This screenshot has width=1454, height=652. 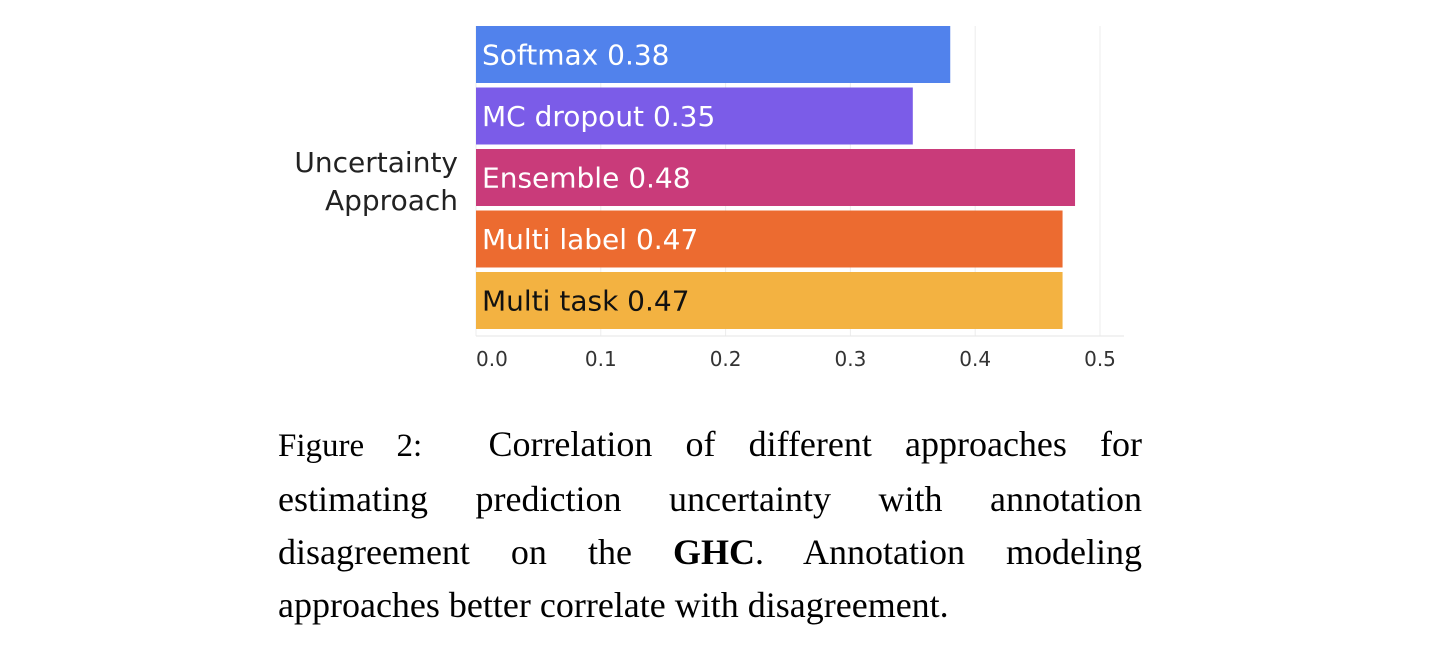 What do you see at coordinates (576, 55) in the screenshot?
I see `bar-data-label: Softmax 0.38` at bounding box center [576, 55].